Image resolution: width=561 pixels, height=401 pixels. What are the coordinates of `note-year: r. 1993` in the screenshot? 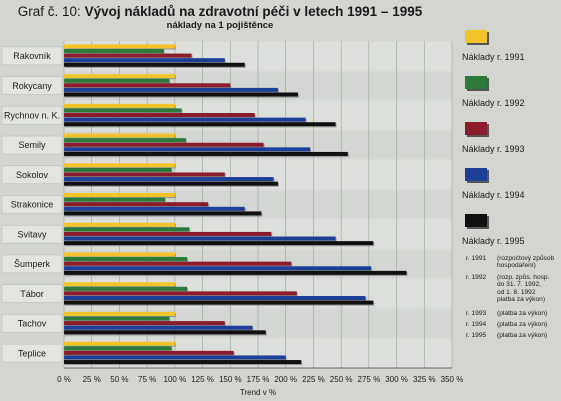 It's located at (476, 313).